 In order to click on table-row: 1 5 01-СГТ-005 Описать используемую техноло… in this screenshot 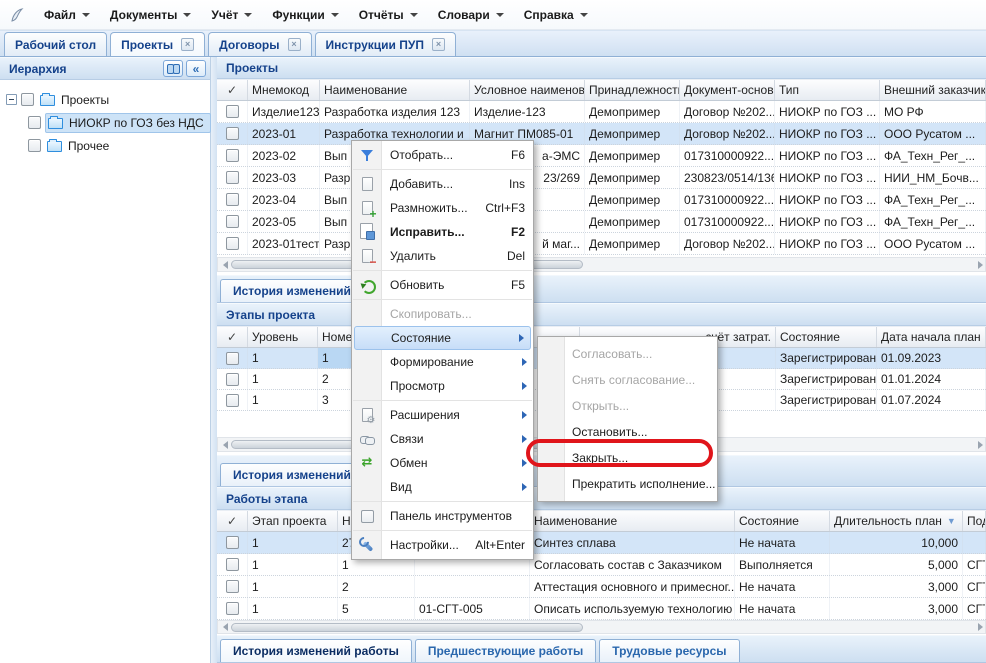, I will do `click(601, 609)`.